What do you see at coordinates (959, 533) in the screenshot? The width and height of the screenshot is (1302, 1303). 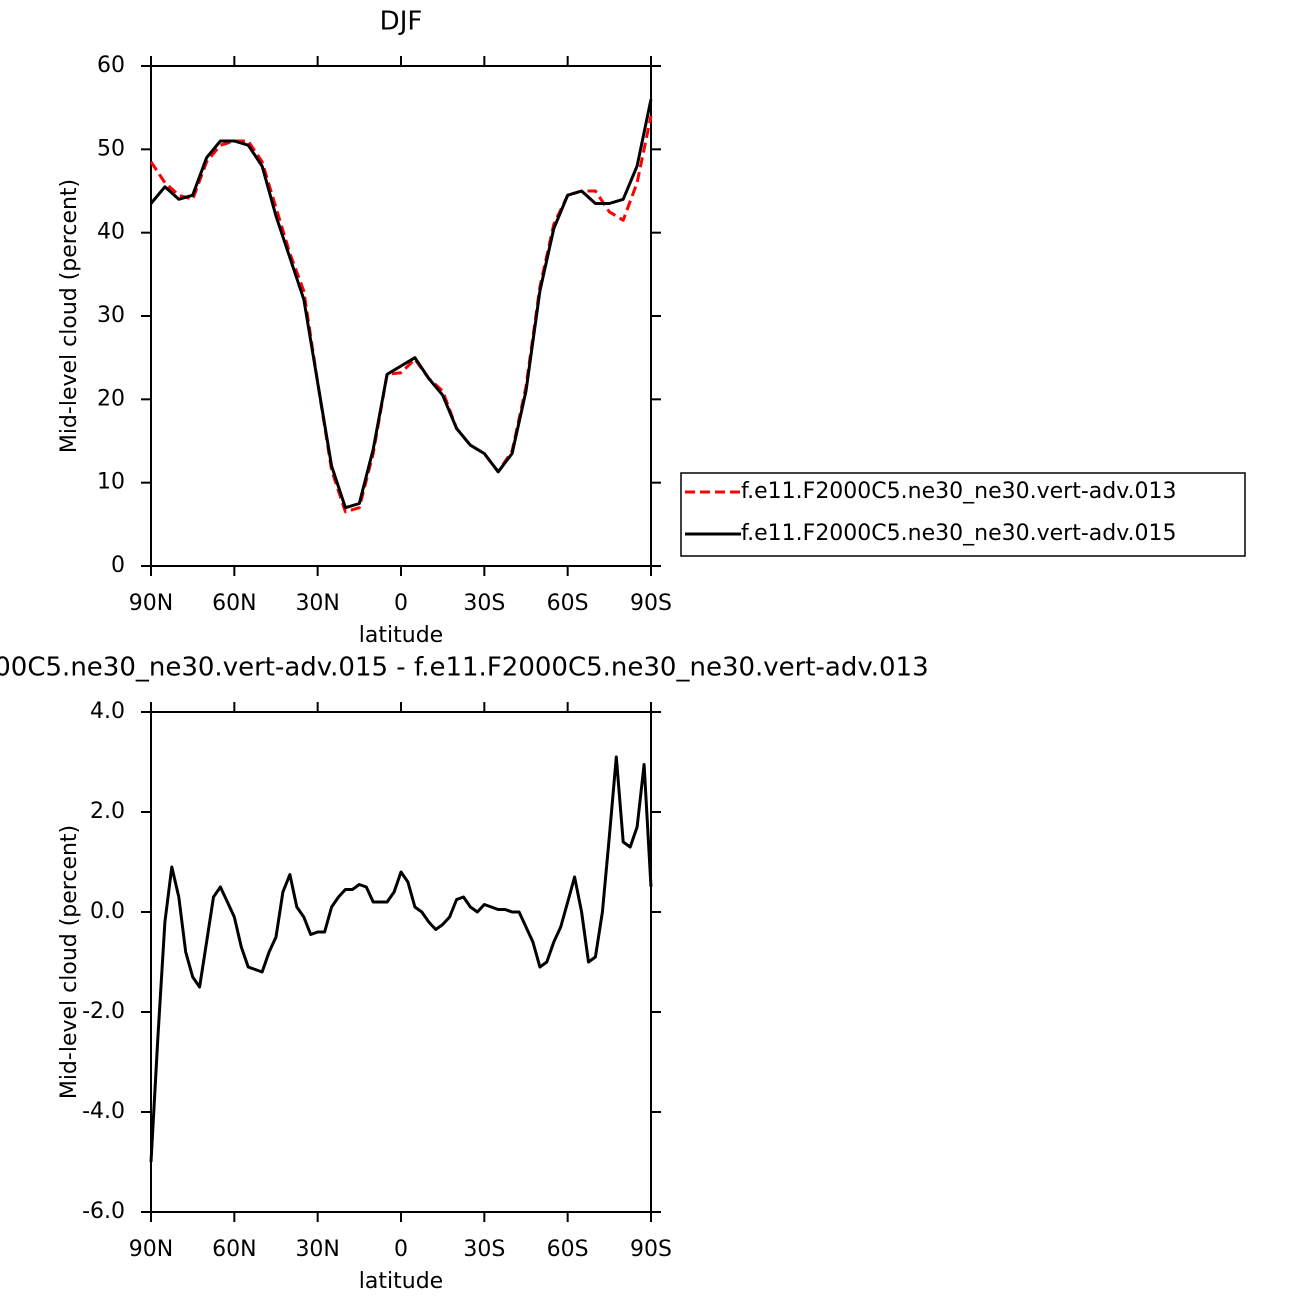 I see `legend-label: f.e11.F2000C5.ne30_ne30.vert-adv.015` at bounding box center [959, 533].